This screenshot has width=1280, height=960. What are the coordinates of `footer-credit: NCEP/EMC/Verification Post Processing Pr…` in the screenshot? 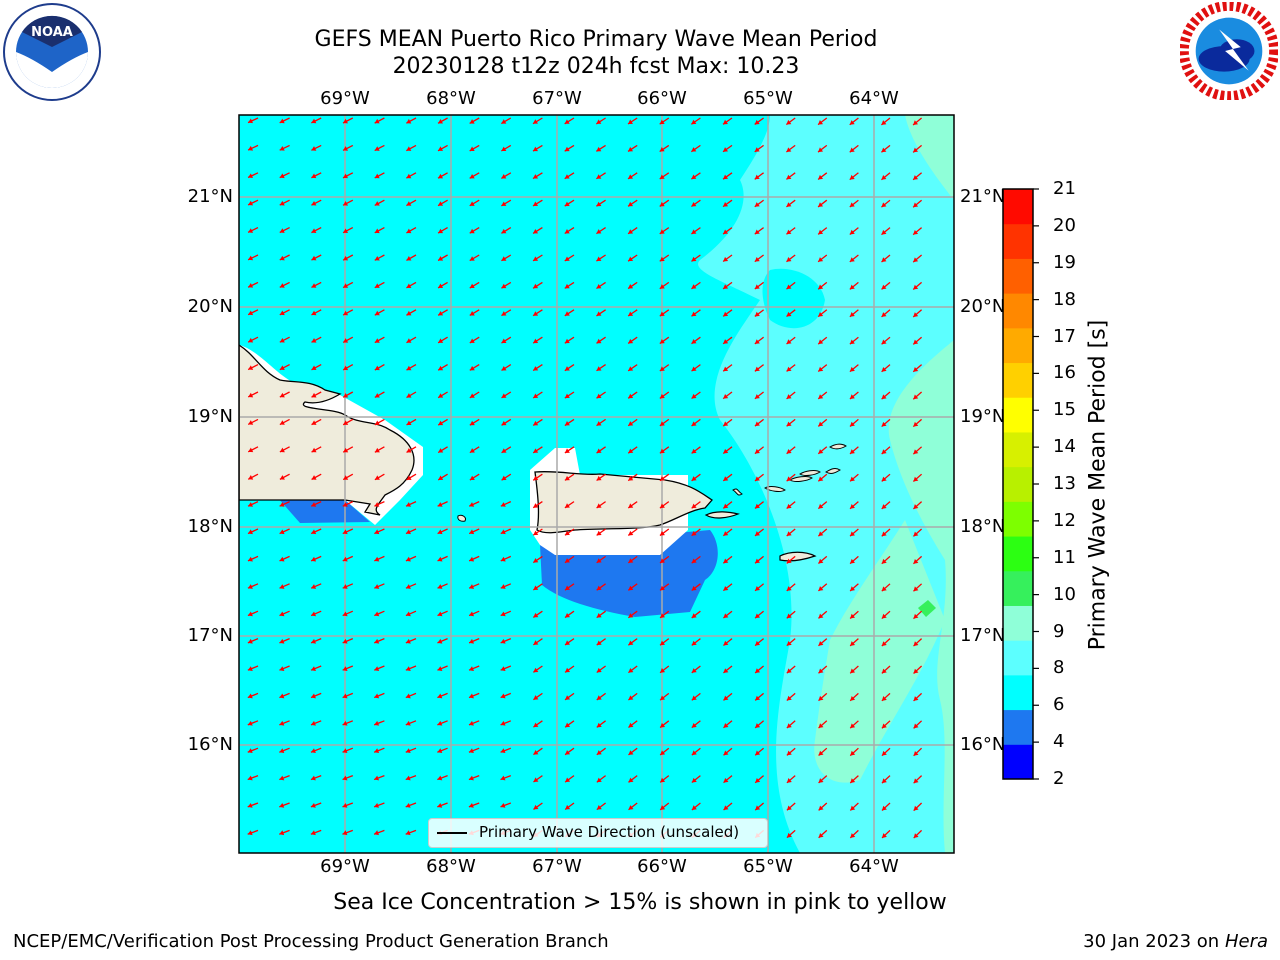 It's located at (311, 941).